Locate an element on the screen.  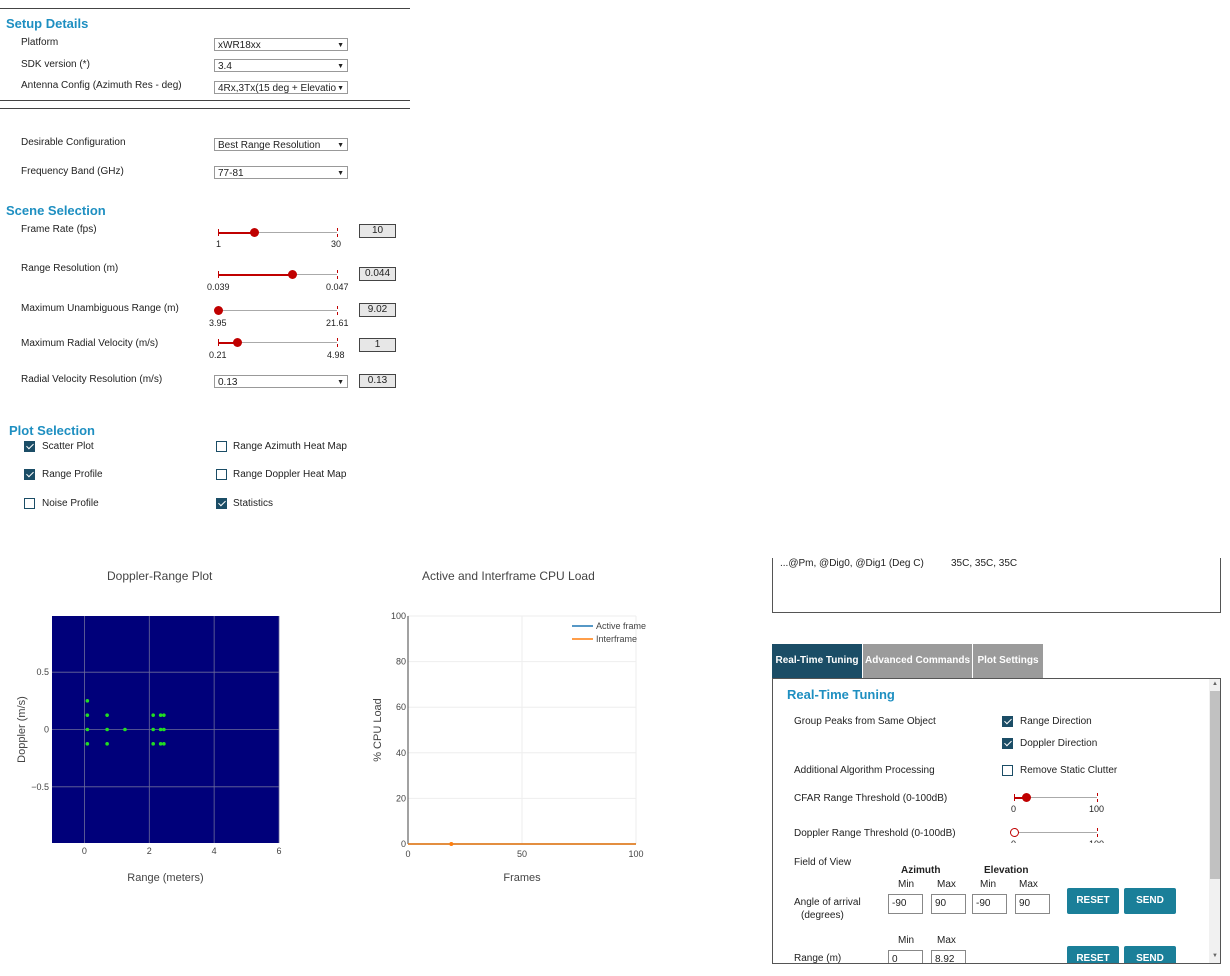
range-reset-button: RESET is located at coordinates (1093, 954).